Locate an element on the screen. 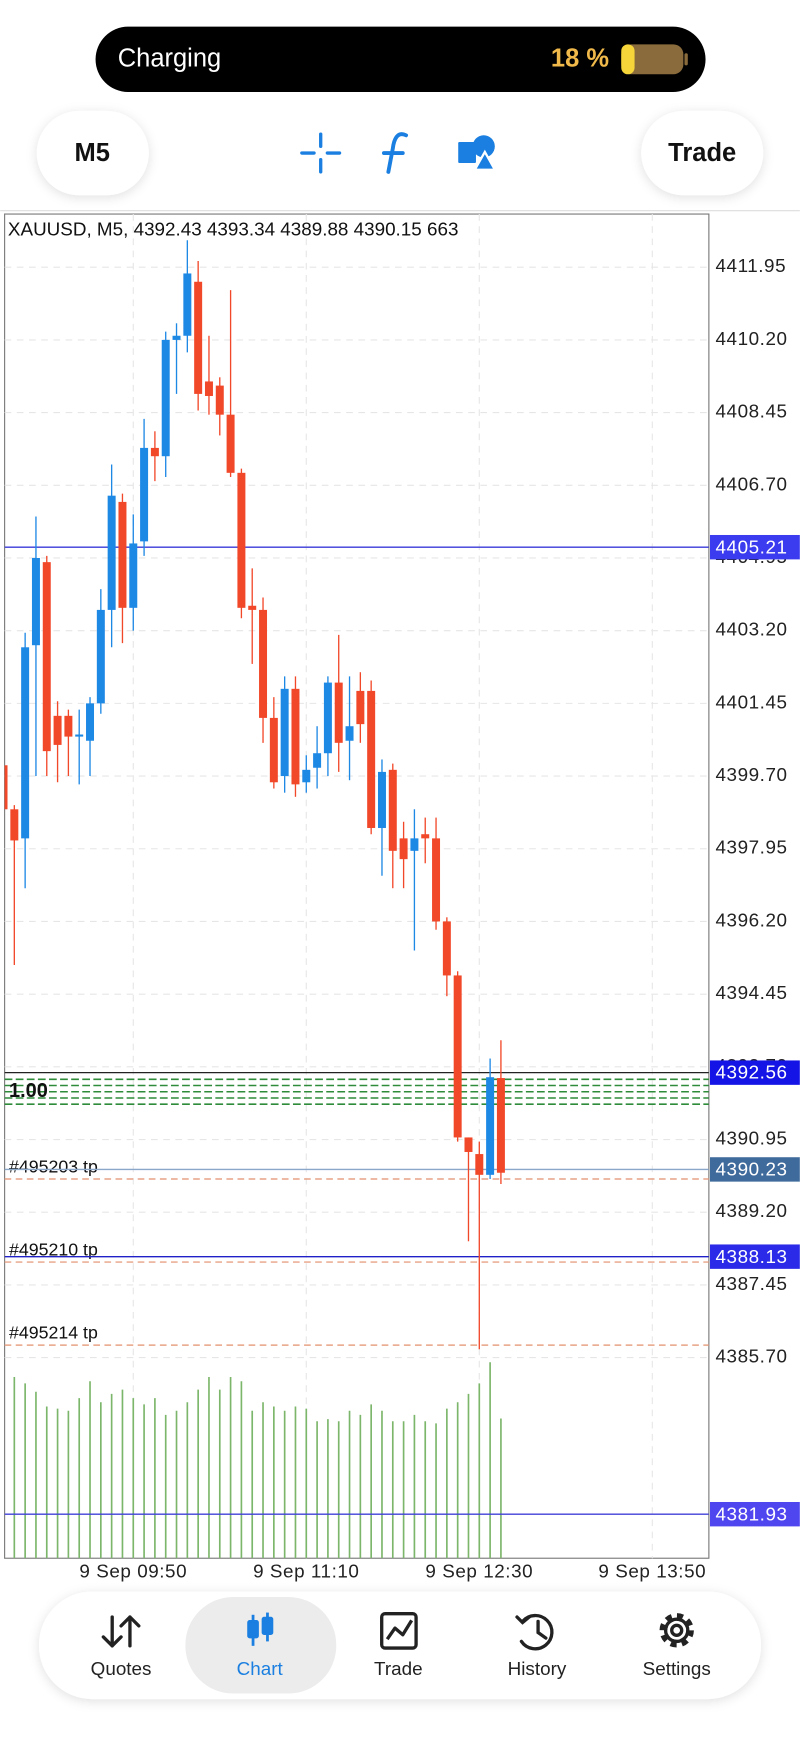 This screenshot has width=800, height=1739. nav-bar is located at coordinates (400, 1645).